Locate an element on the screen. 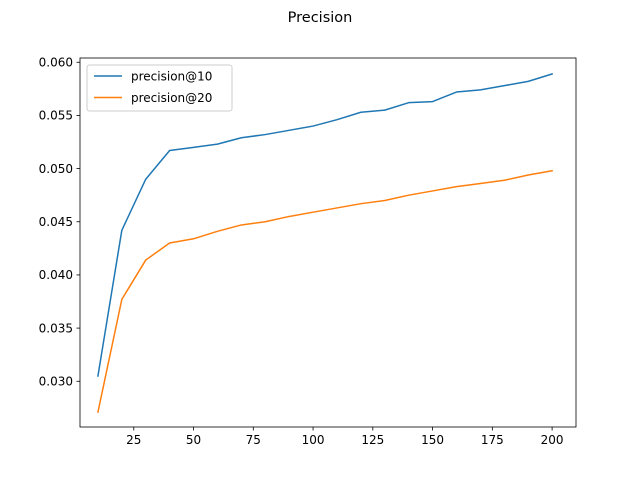 The width and height of the screenshot is (640, 480). y-tick-label: 0.035 is located at coordinates (56, 328).